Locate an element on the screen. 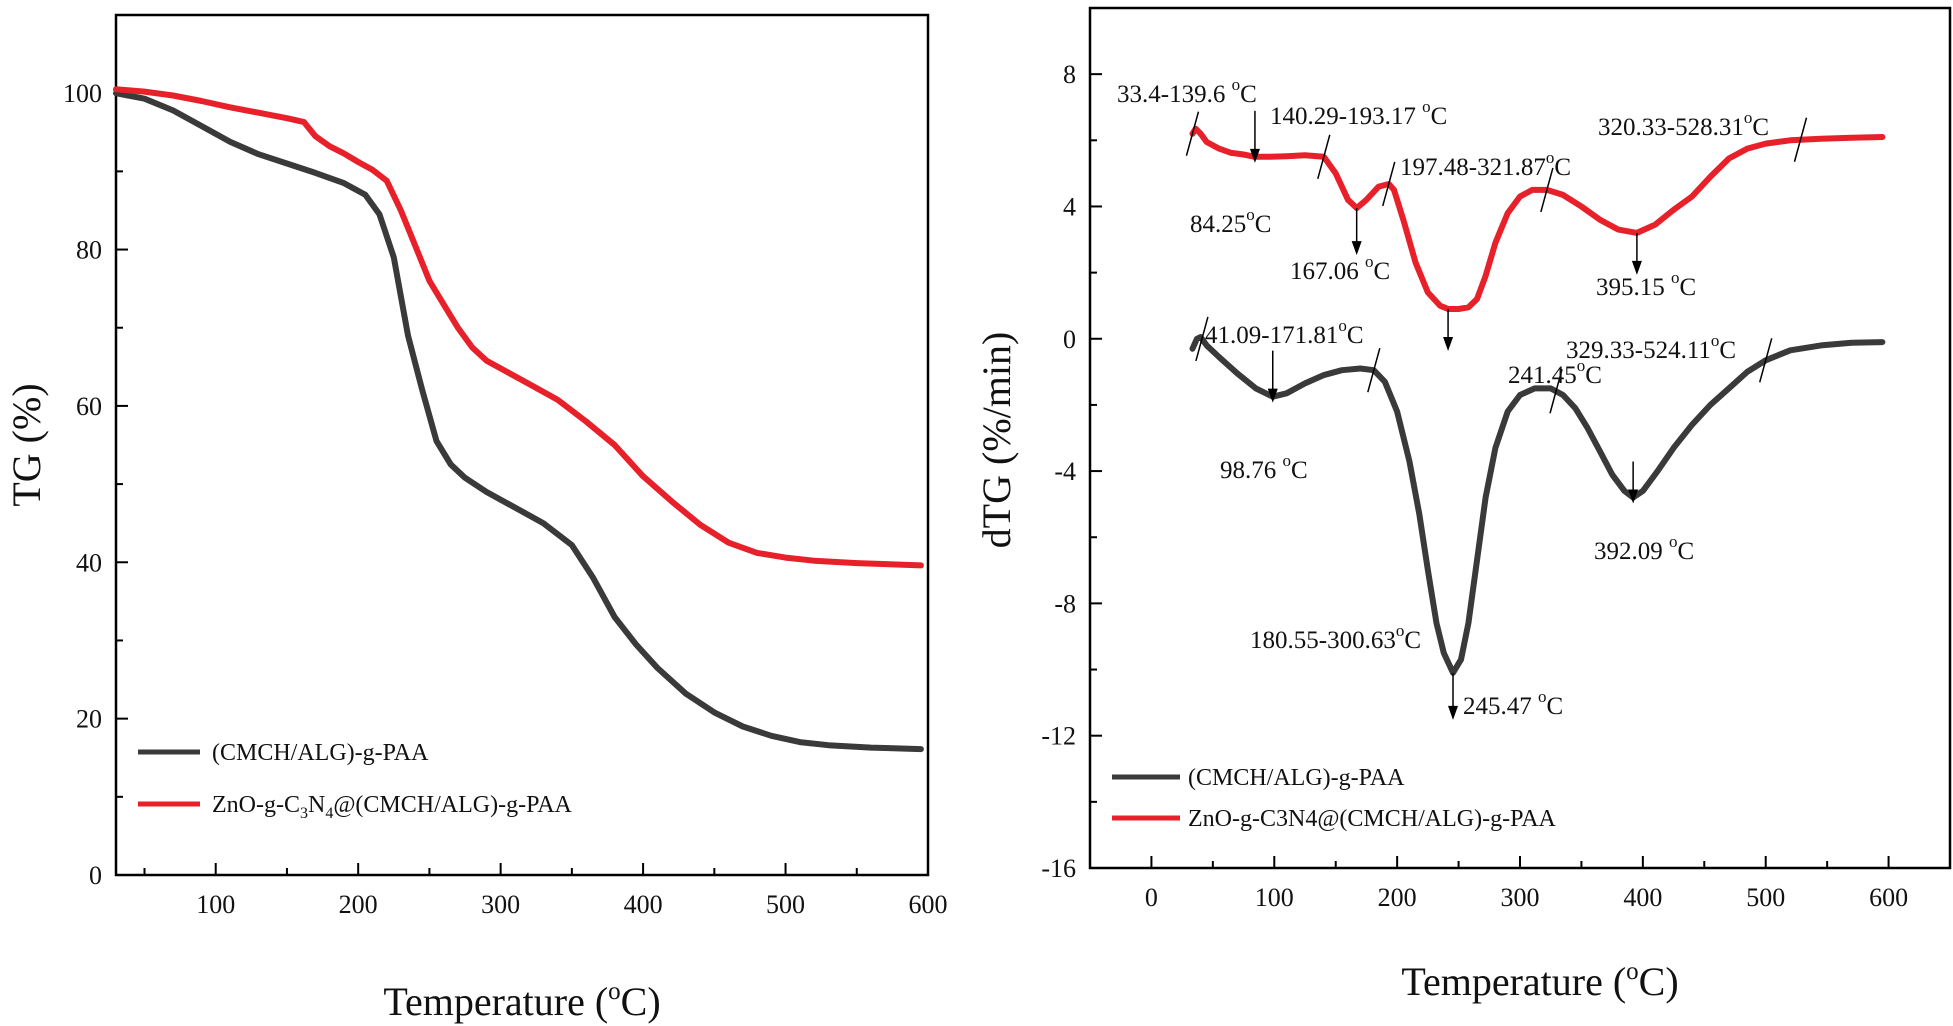  dtg-x-tick-label: 200 is located at coordinates (1397, 897).